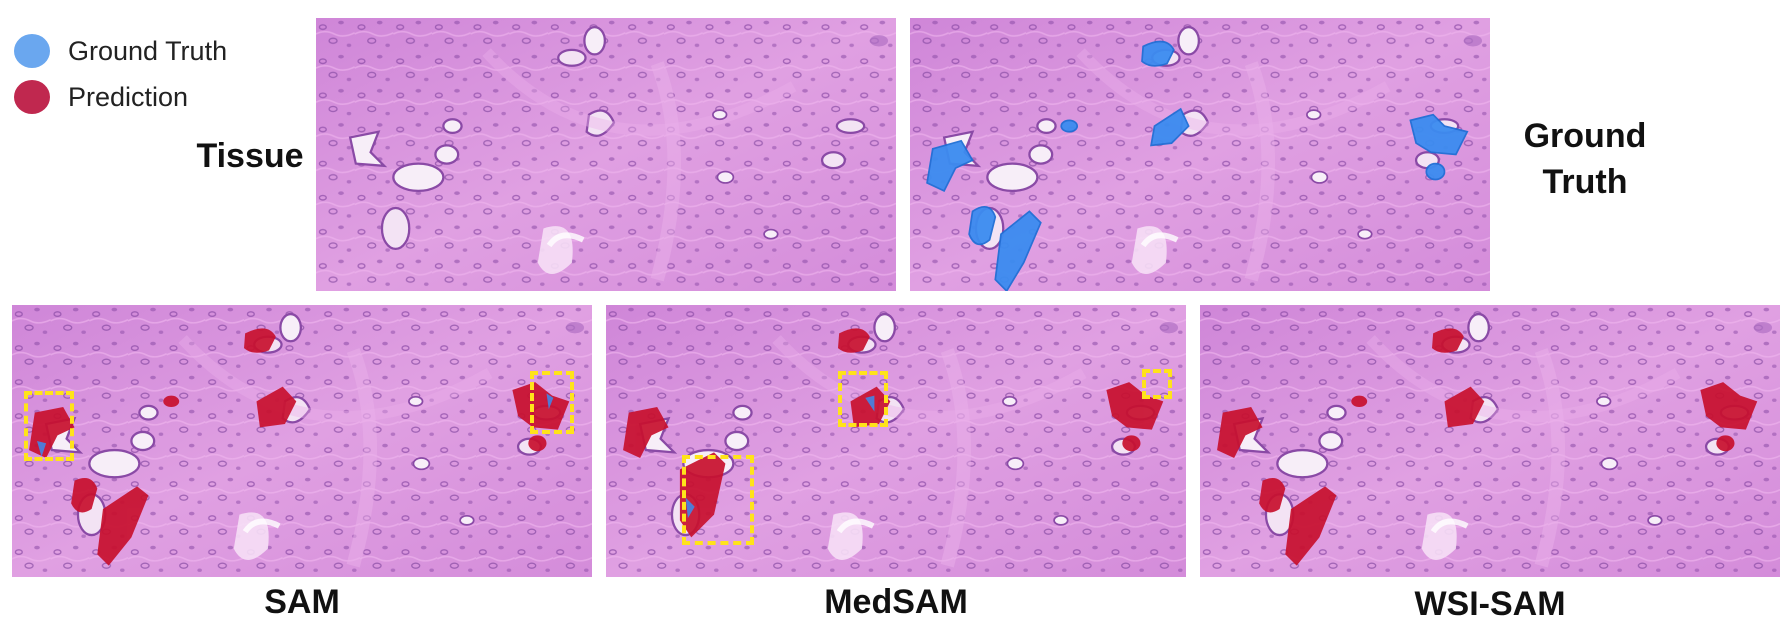  Describe the element at coordinates (49, 426) in the screenshot. I see `sam-highlight-box-left` at that location.